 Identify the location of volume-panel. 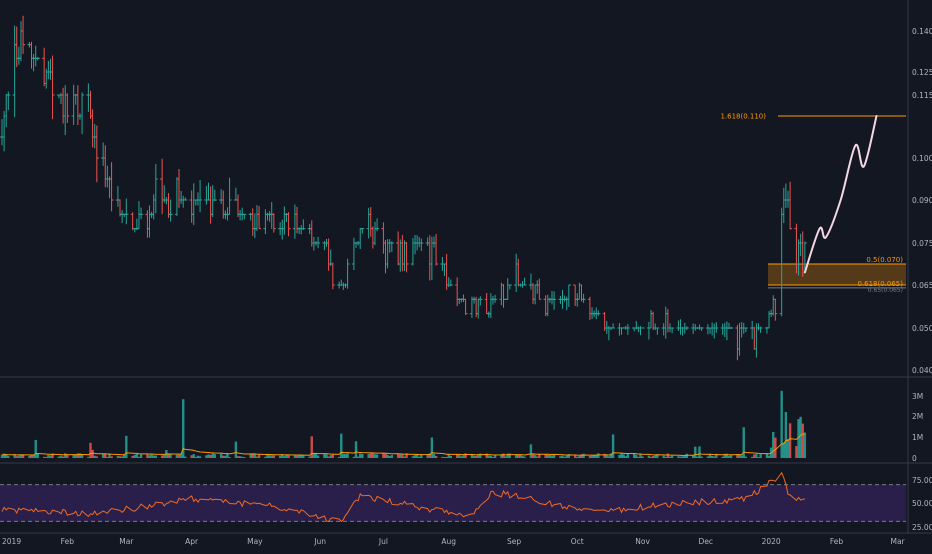
(466, 427).